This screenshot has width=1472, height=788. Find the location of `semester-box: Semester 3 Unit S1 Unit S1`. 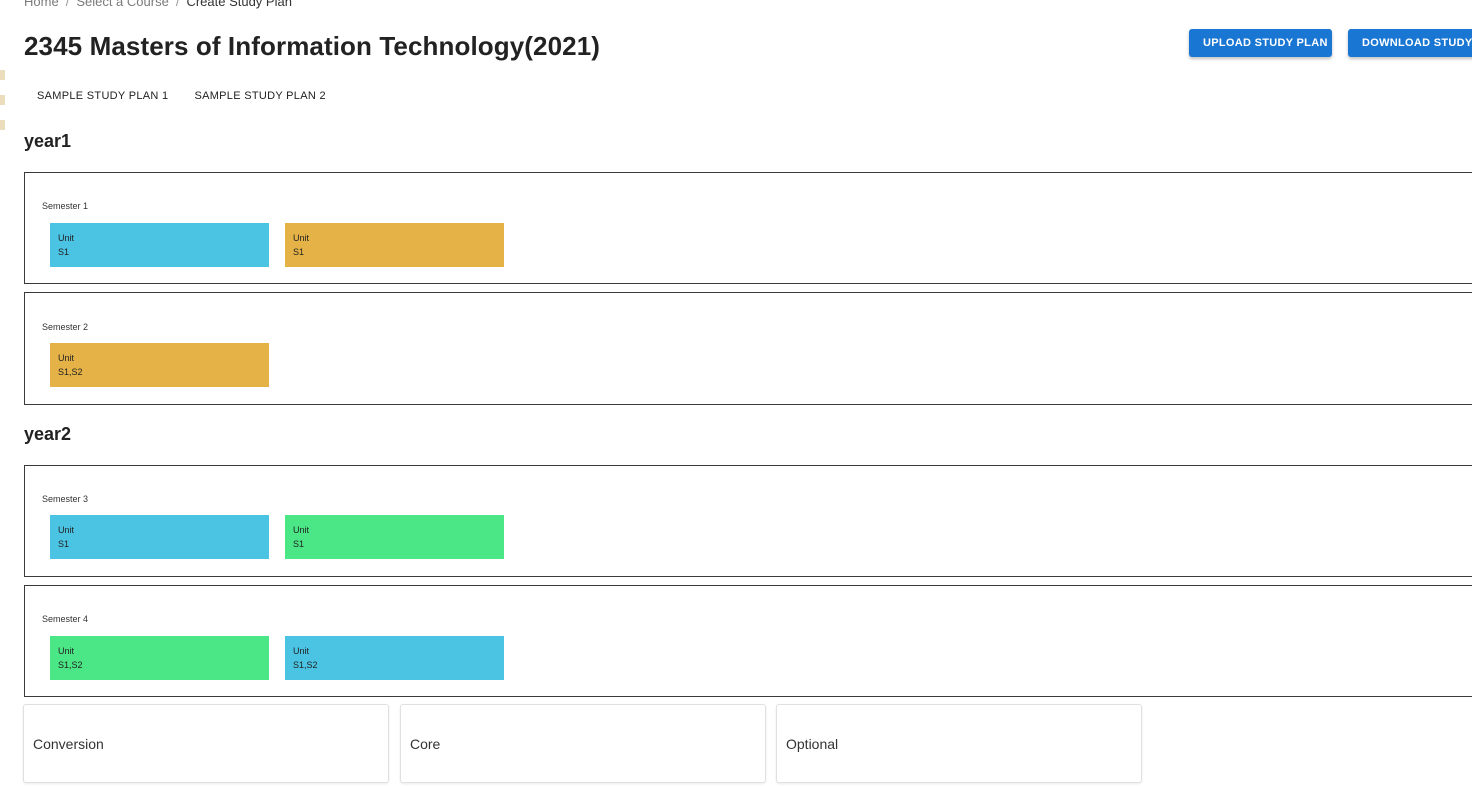

semester-box: Semester 3 Unit S1 Unit S1 is located at coordinates (748, 521).